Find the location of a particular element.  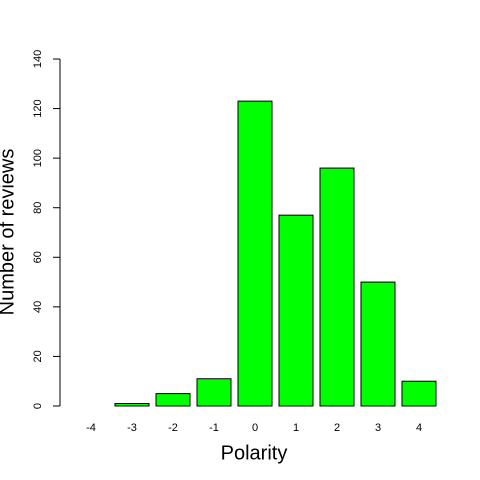

y-tick-label: 40 is located at coordinates (38, 307).